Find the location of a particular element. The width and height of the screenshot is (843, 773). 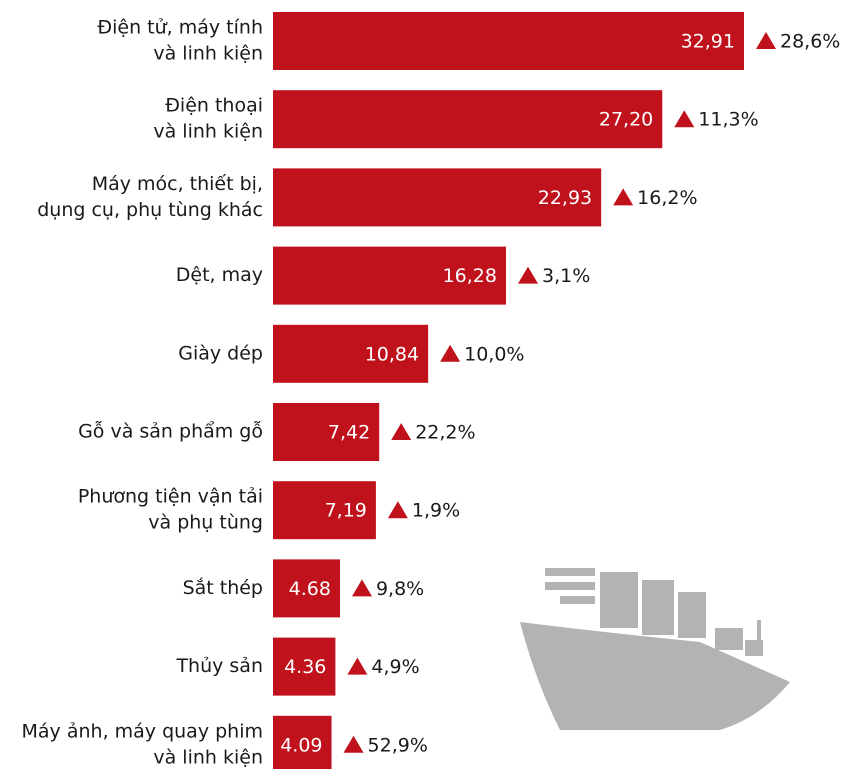

category-label: Dệt, may is located at coordinates (219, 275).